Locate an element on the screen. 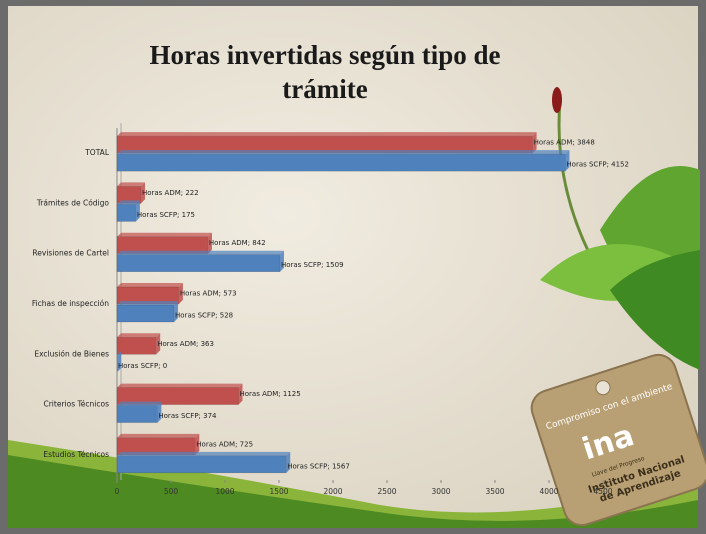 This screenshot has width=706, height=534. value-label: Horas SCFP; 4152 is located at coordinates (597, 165).